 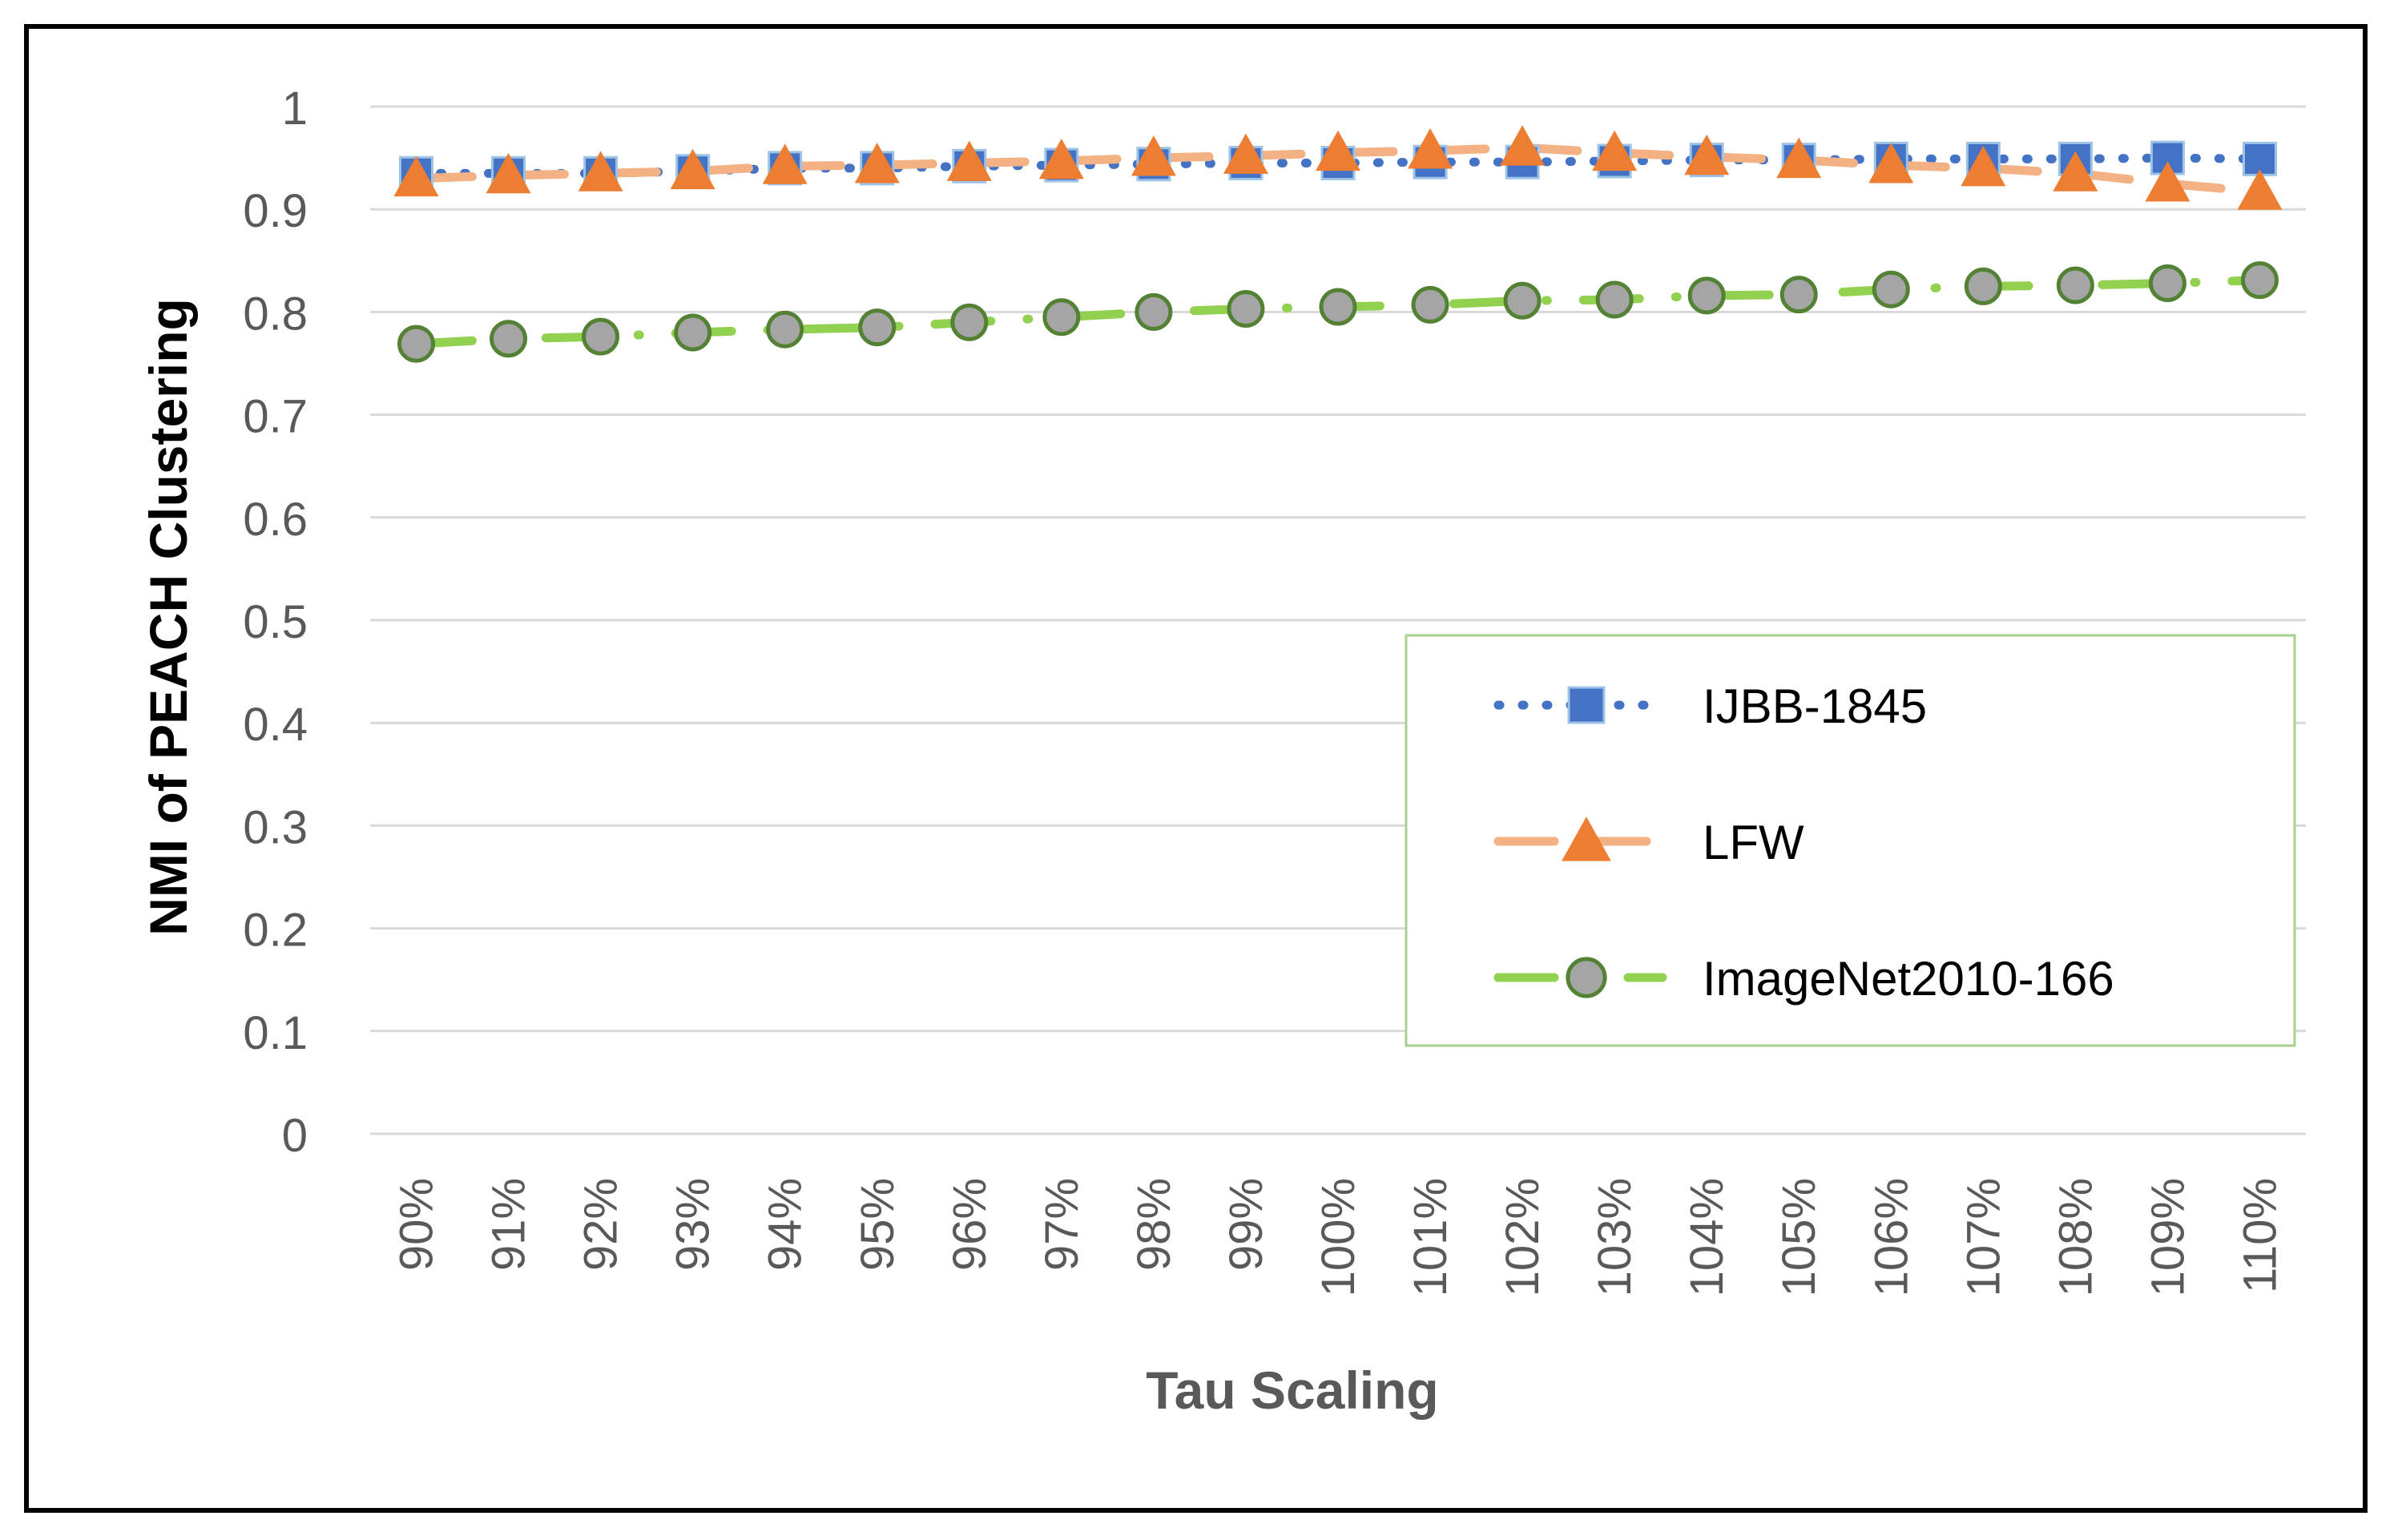 What do you see at coordinates (1707, 1237) in the screenshot?
I see `x-tick-label: 104%` at bounding box center [1707, 1237].